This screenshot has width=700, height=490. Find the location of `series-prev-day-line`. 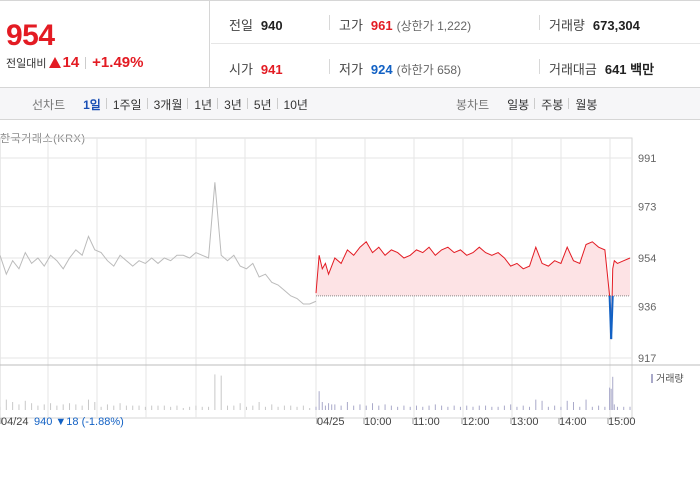

series-prev-day-line is located at coordinates (158, 243).